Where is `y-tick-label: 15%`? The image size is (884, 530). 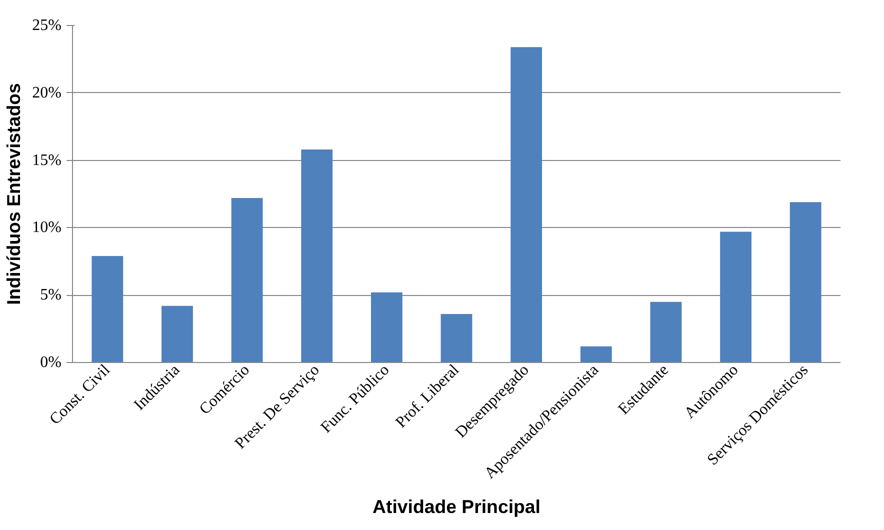 y-tick-label: 15% is located at coordinates (47, 160).